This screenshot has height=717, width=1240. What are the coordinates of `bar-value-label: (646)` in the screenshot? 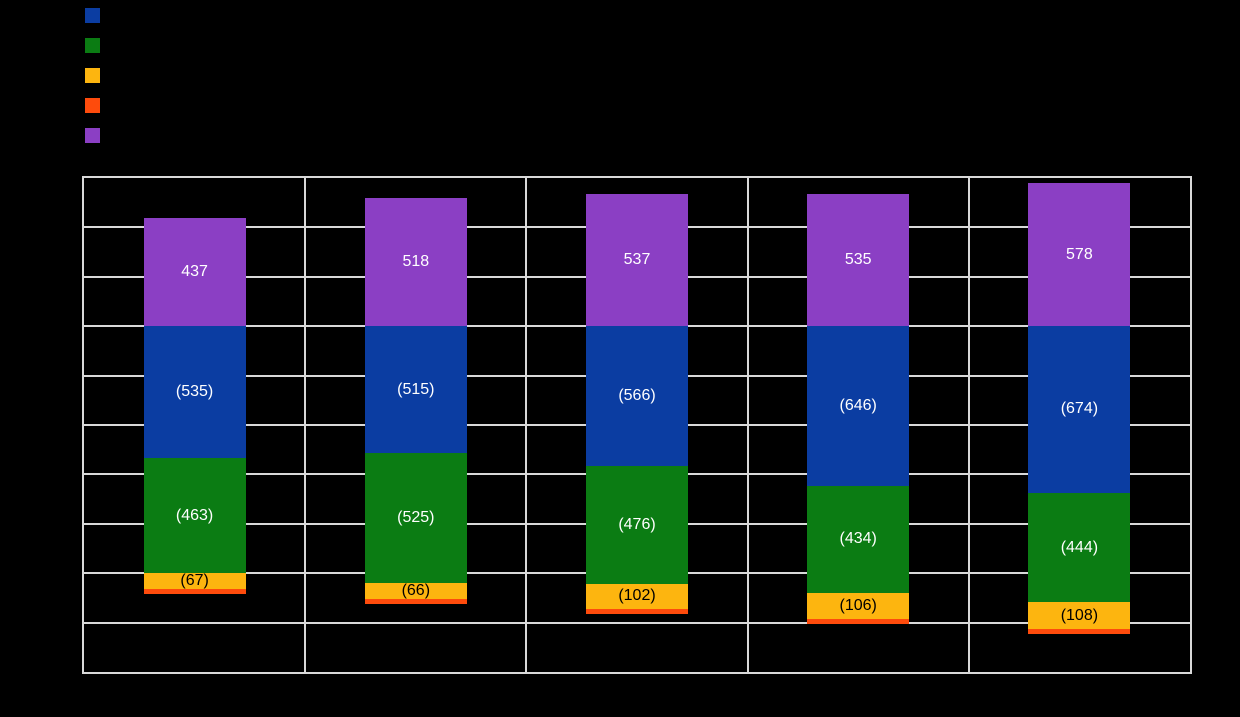 It's located at (858, 405).